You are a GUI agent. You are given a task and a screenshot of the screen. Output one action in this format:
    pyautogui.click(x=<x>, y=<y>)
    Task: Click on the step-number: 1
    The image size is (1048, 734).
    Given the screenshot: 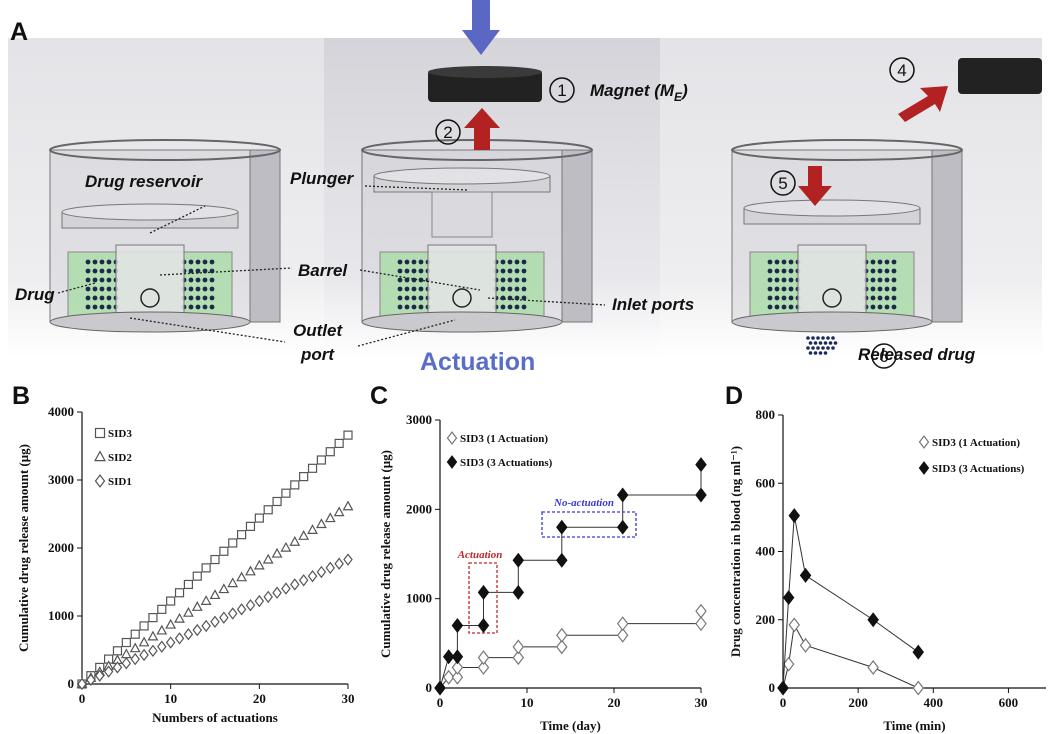 What is the action you would take?
    pyautogui.click(x=561, y=90)
    